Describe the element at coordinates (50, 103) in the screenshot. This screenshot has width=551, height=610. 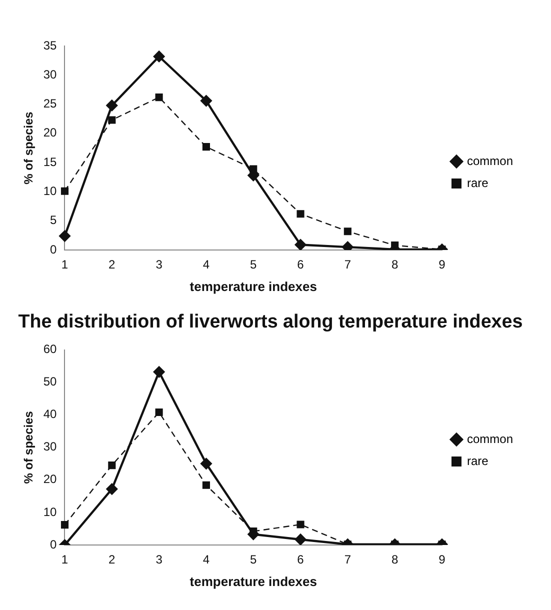
I see `y-tick-label: 25` at that location.